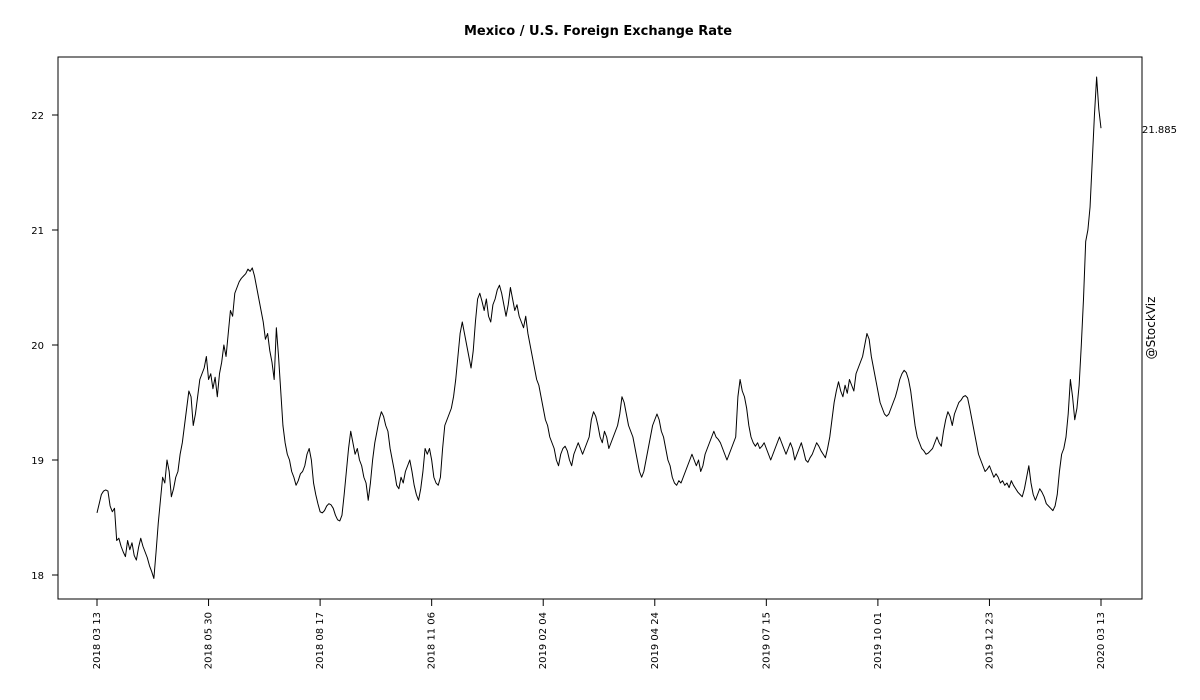 Image resolution: width=1200 pixels, height=700 pixels. Describe the element at coordinates (37, 346) in the screenshot. I see `y-tick-label: 20` at that location.